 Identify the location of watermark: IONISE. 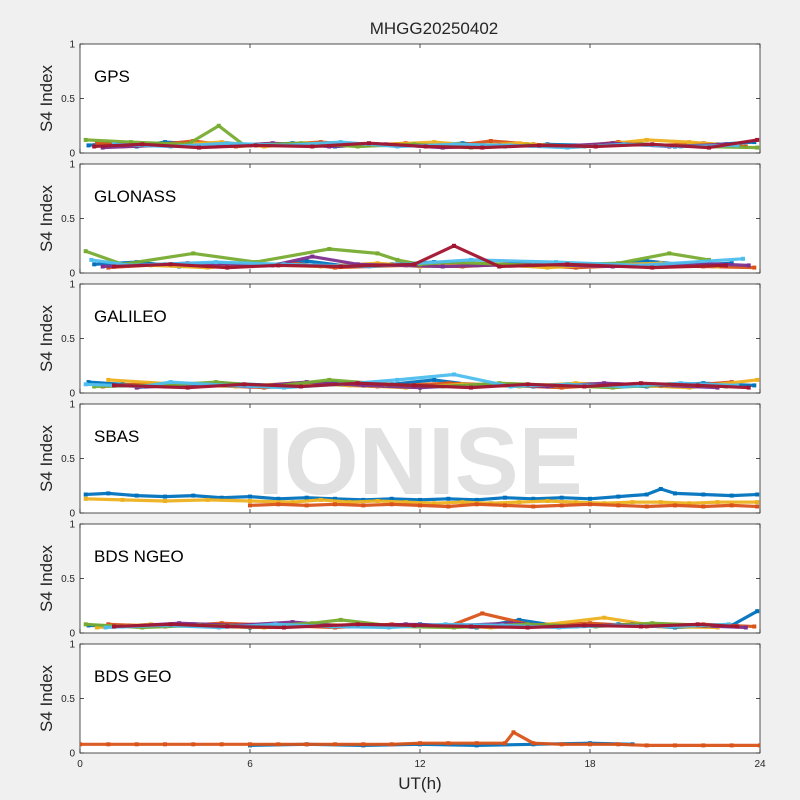
(419, 461).